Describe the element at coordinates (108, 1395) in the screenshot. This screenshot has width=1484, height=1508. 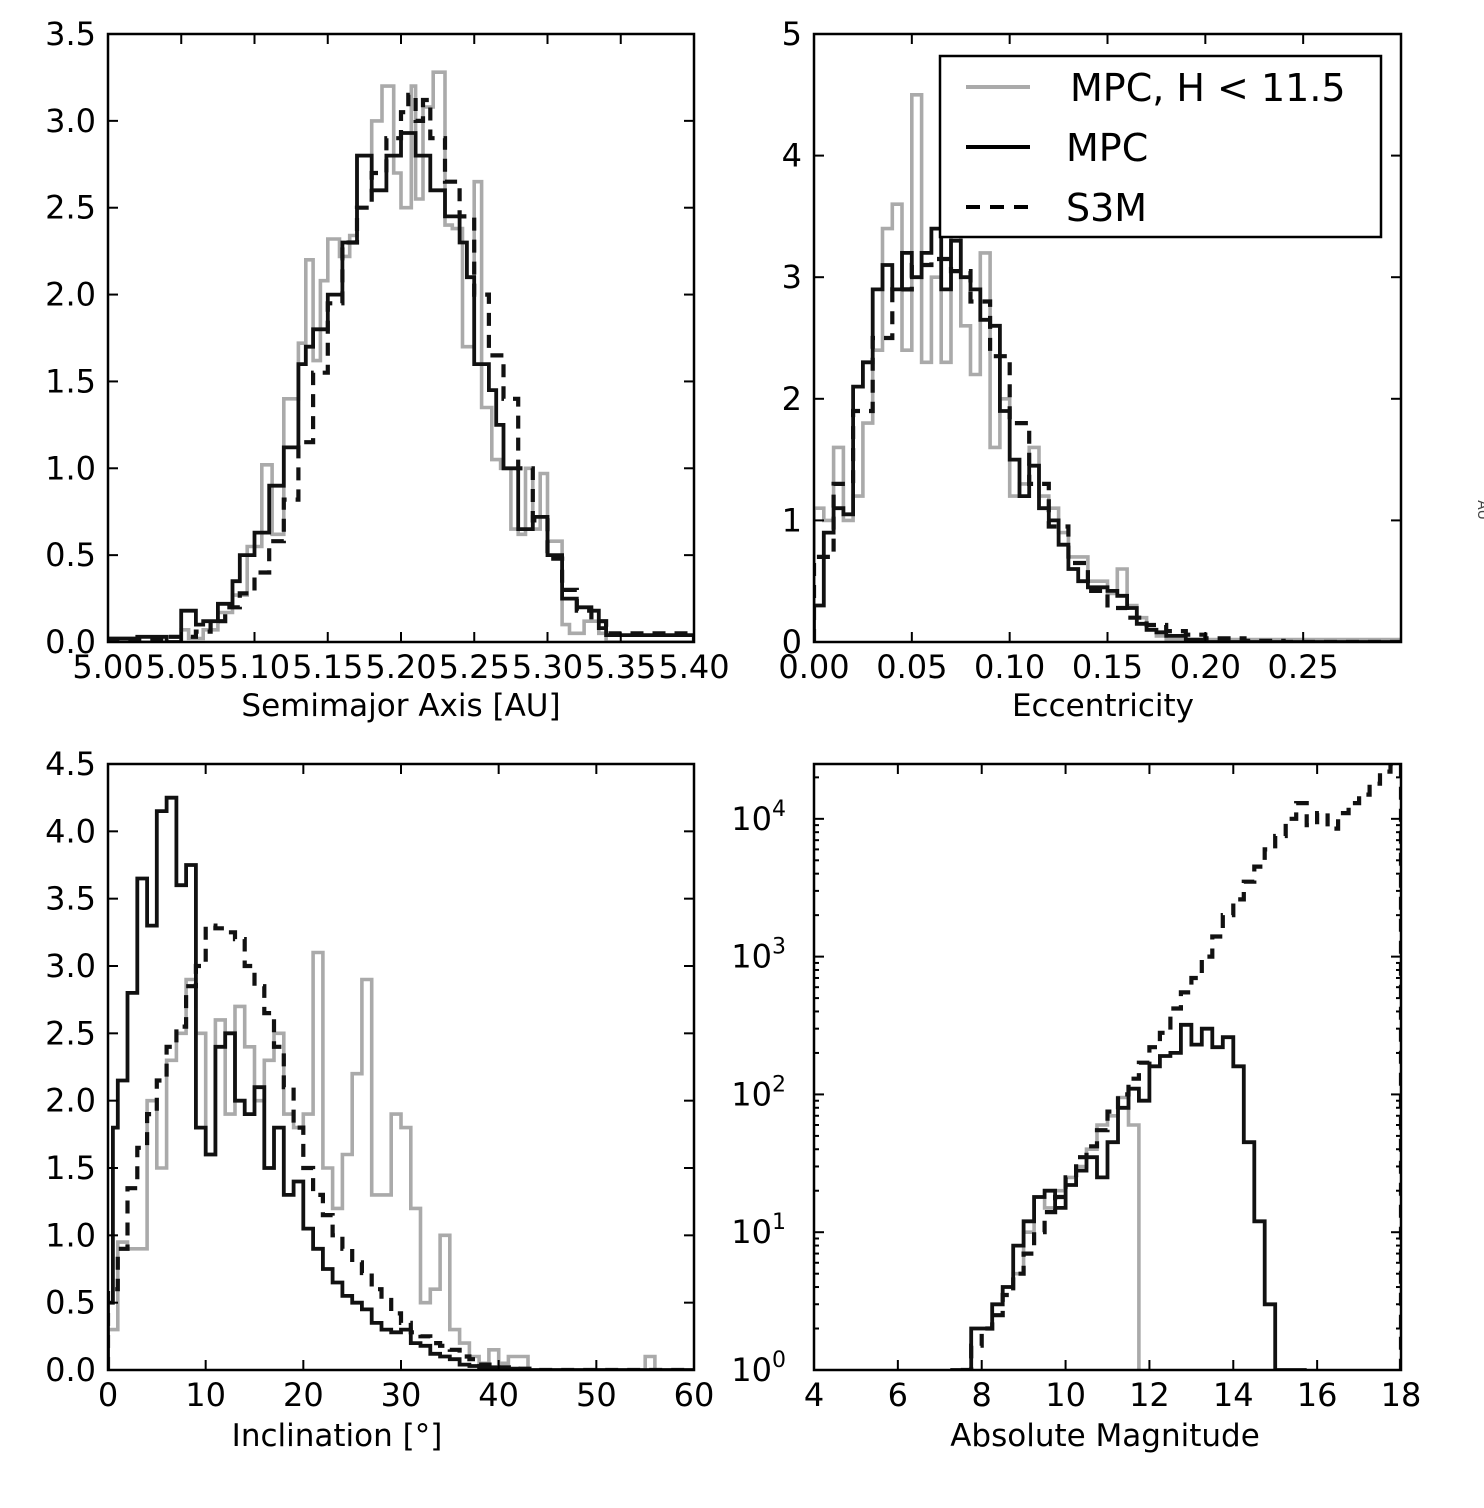
I see `x-tick-label: 0` at that location.